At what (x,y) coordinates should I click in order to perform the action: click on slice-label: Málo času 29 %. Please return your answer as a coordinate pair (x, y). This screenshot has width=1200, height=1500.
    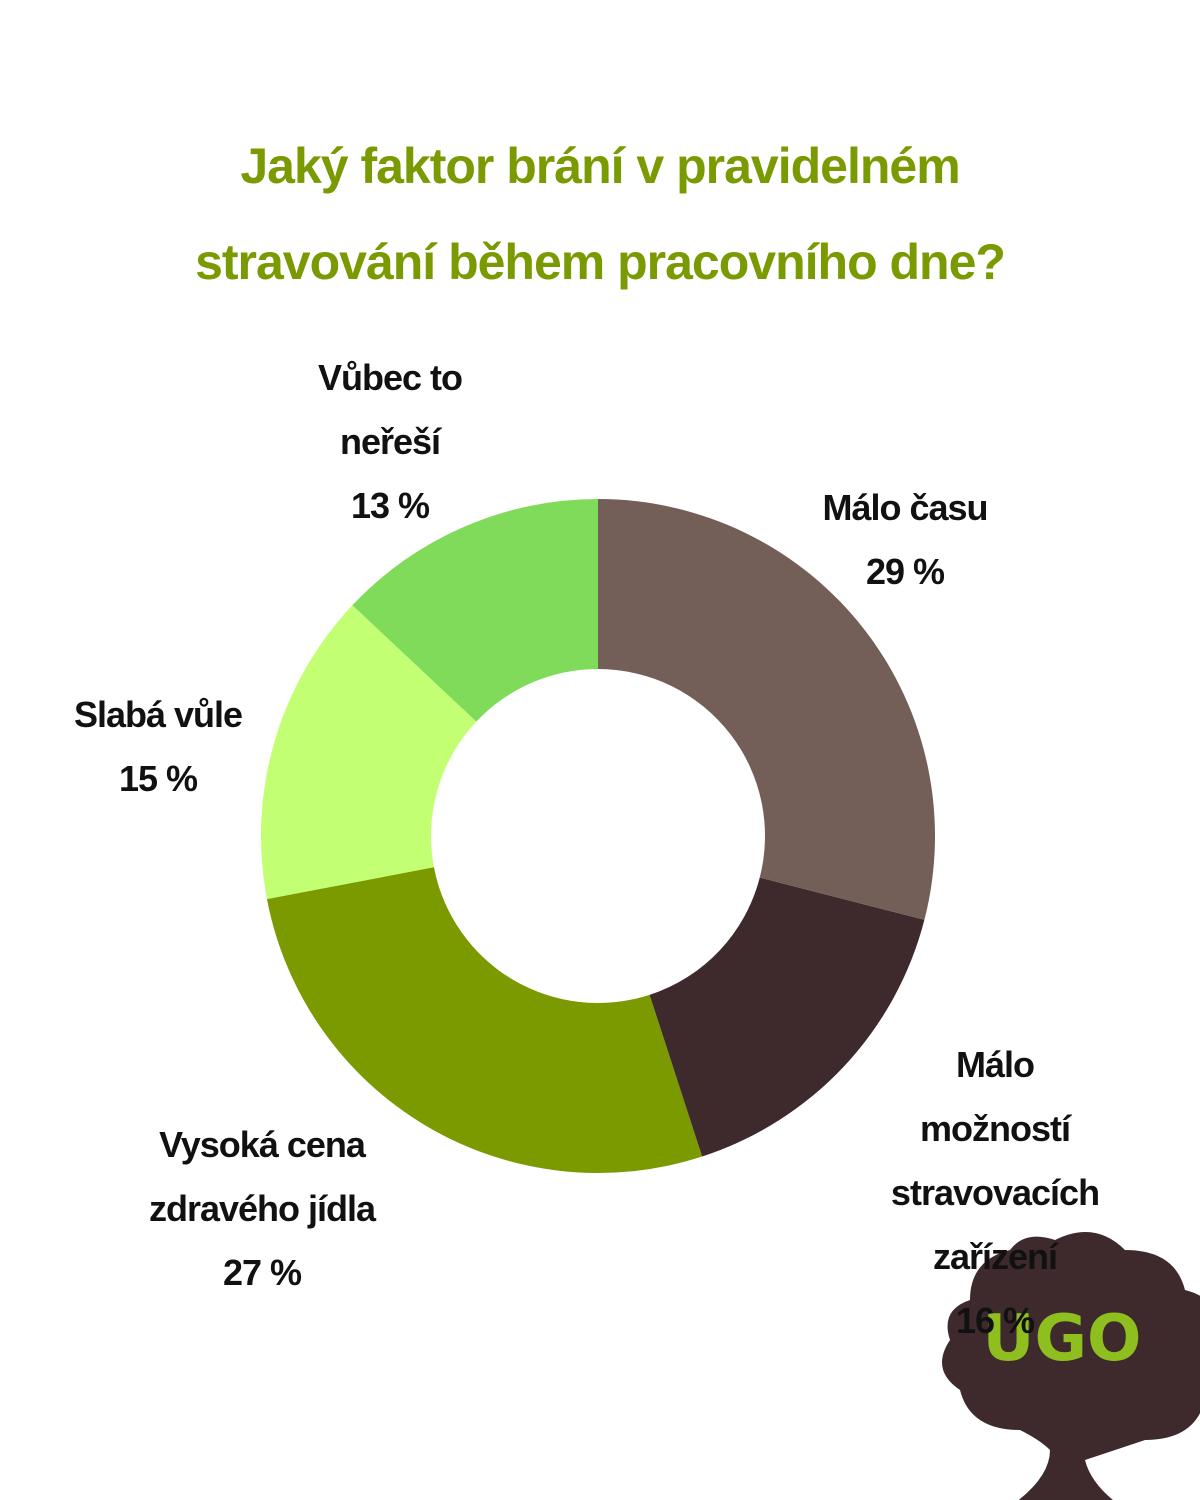
    Looking at the image, I should click on (905, 540).